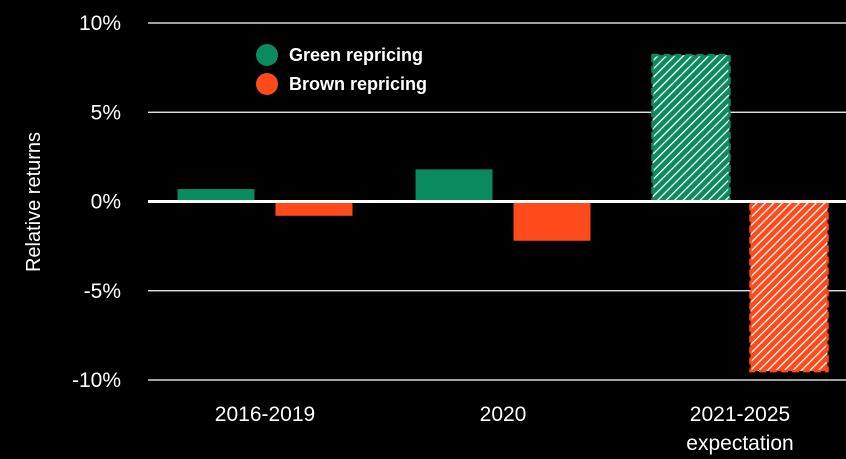  I want to click on green-bar-2021-2025-expectation, so click(691, 128).